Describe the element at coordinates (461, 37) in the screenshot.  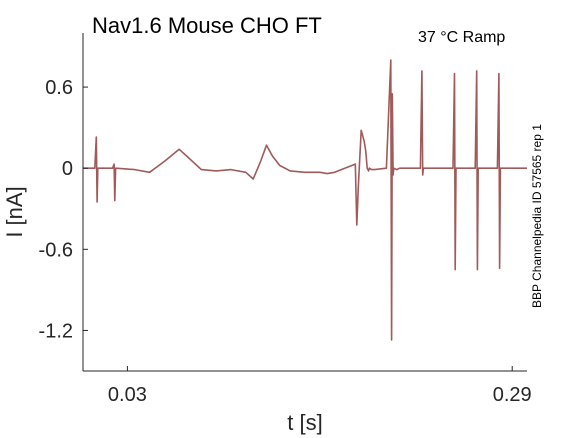
I see `chart-subtitle: 37 °C Ramp` at that location.